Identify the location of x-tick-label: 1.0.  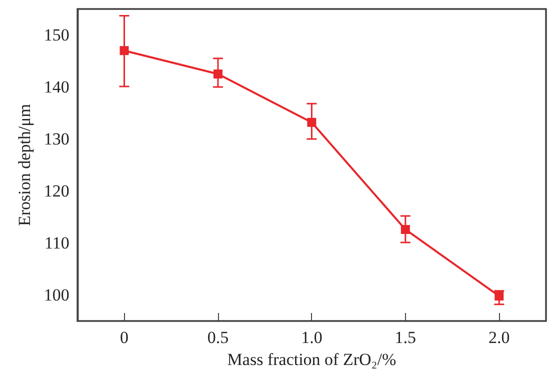
(311, 337).